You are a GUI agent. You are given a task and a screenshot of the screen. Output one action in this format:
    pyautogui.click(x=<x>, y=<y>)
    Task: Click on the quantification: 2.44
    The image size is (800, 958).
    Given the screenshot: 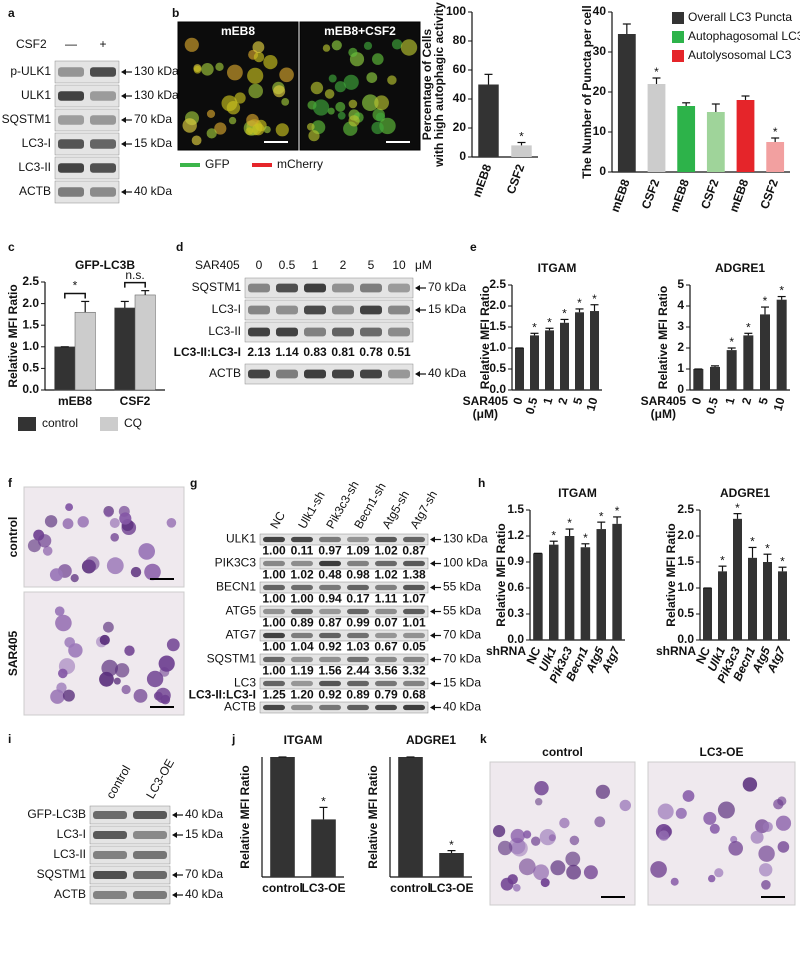 What is the action you would take?
    pyautogui.click(x=358, y=671)
    